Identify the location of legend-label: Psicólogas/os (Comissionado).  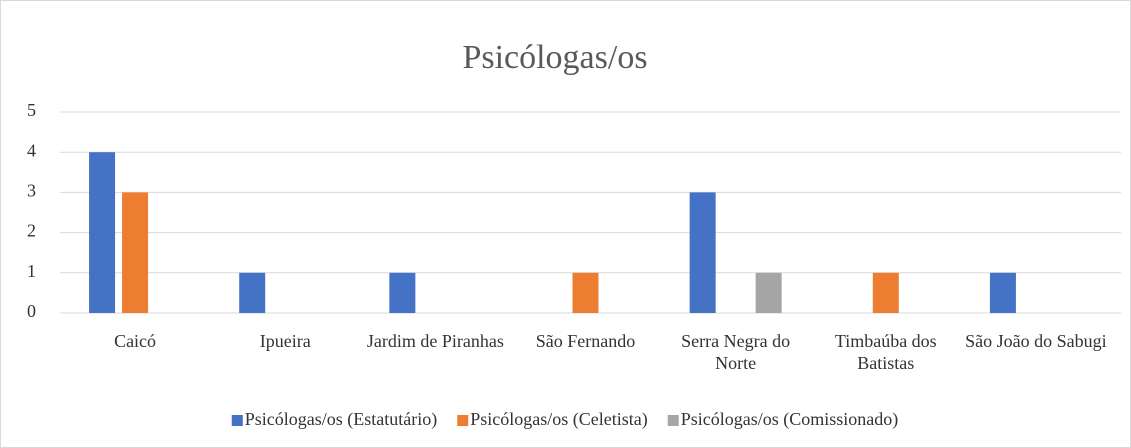
(790, 419).